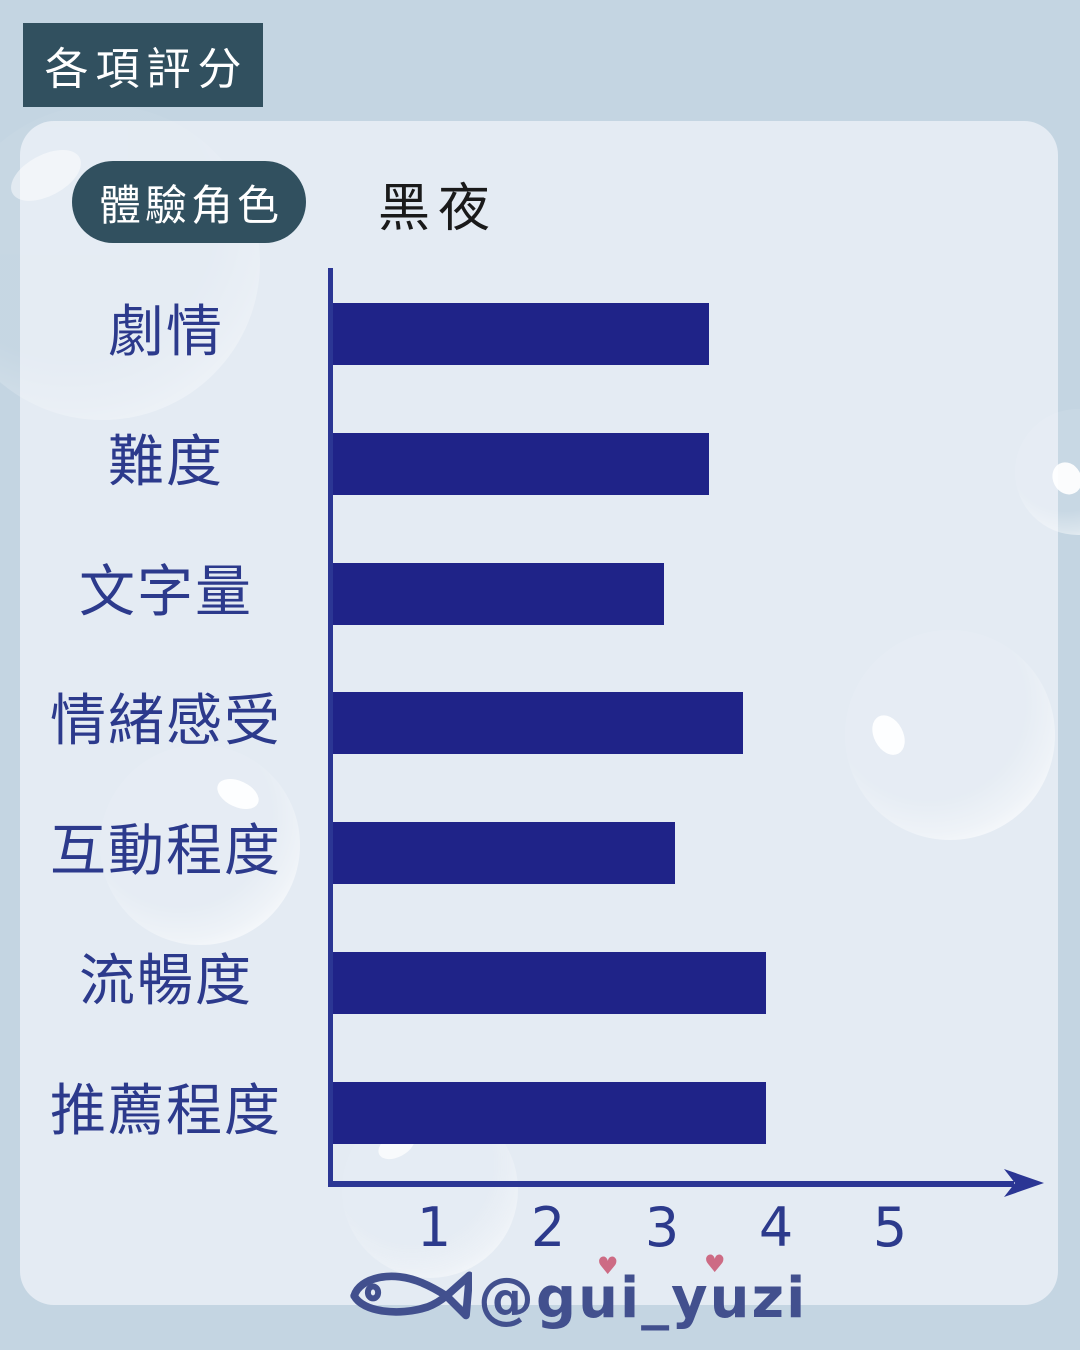 This screenshot has width=1080, height=1350. Describe the element at coordinates (411, 1295) in the screenshot. I see `fish-doodle-icon` at that location.